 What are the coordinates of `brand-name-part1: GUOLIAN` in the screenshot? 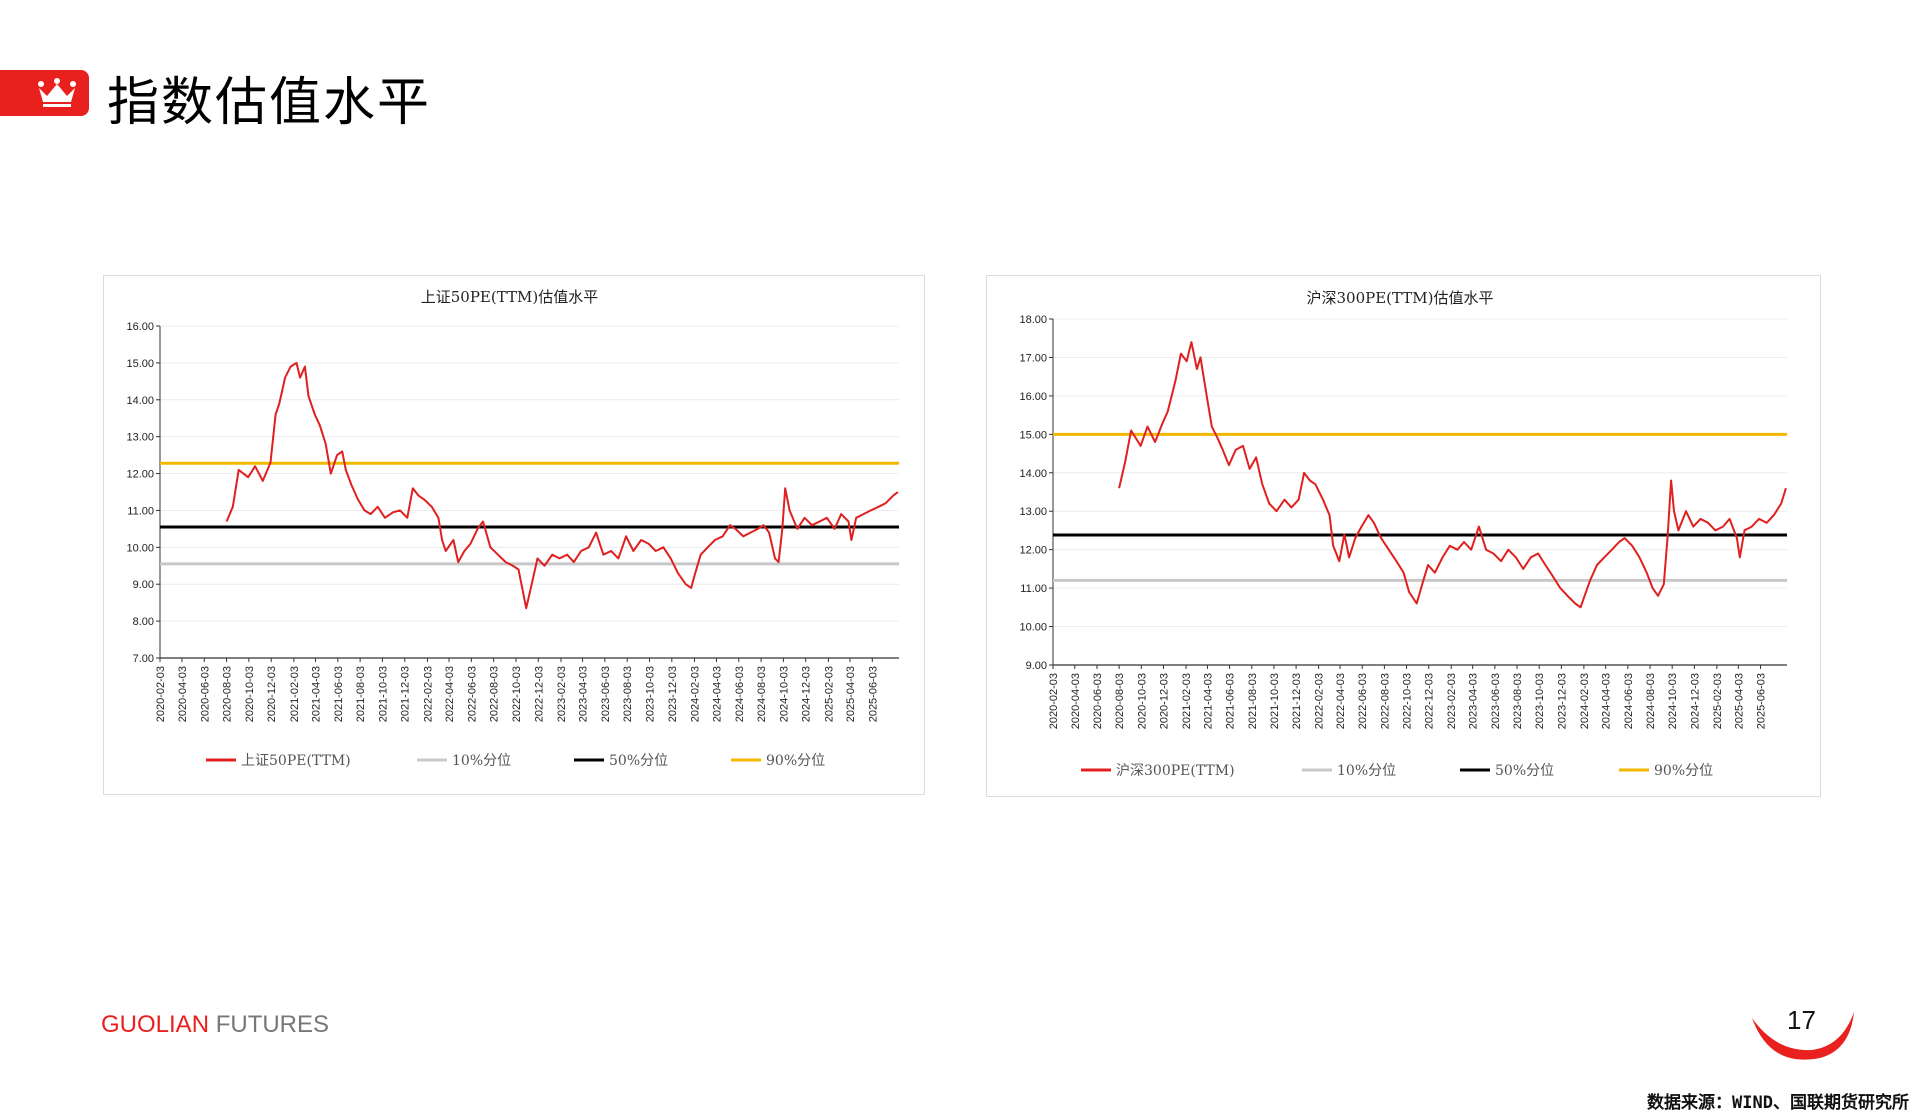 It's located at (155, 1024).